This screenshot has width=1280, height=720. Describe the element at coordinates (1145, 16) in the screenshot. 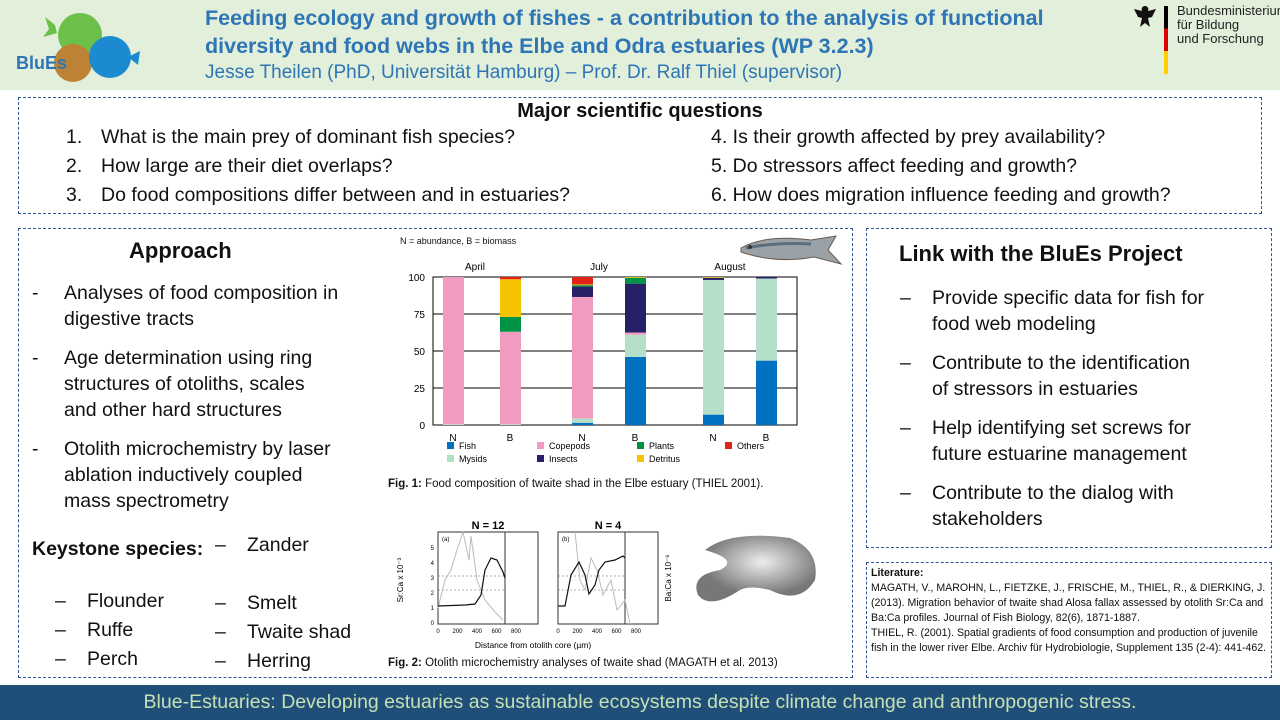

I see `eagle-icon` at that location.